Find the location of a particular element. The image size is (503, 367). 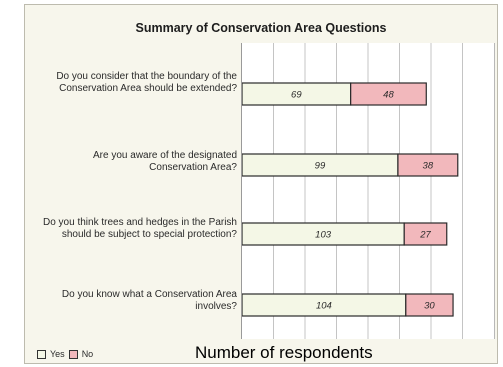

data-label-yes-2: 103 is located at coordinates (323, 235).